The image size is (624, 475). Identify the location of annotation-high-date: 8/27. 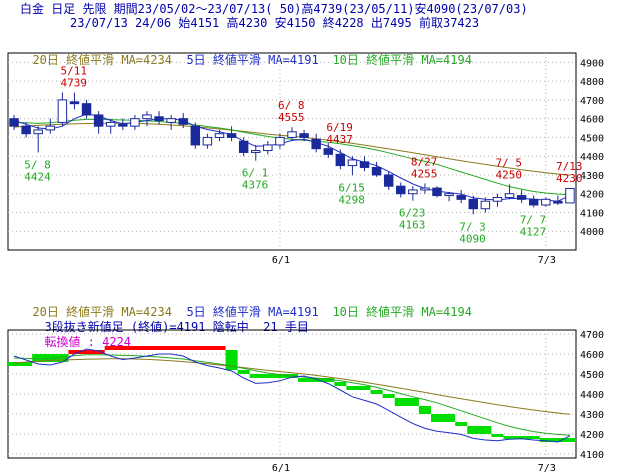
(424, 161).